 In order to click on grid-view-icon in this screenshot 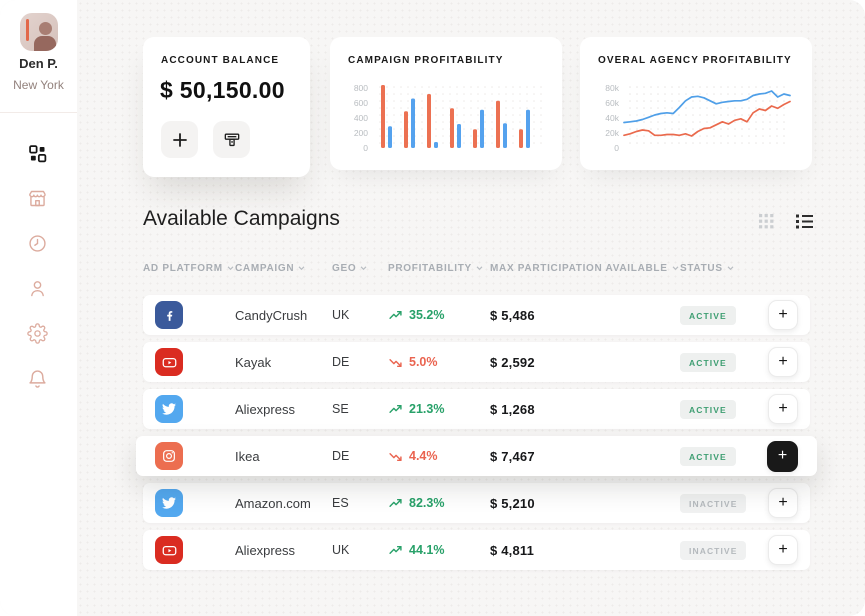, I will do `click(766, 222)`.